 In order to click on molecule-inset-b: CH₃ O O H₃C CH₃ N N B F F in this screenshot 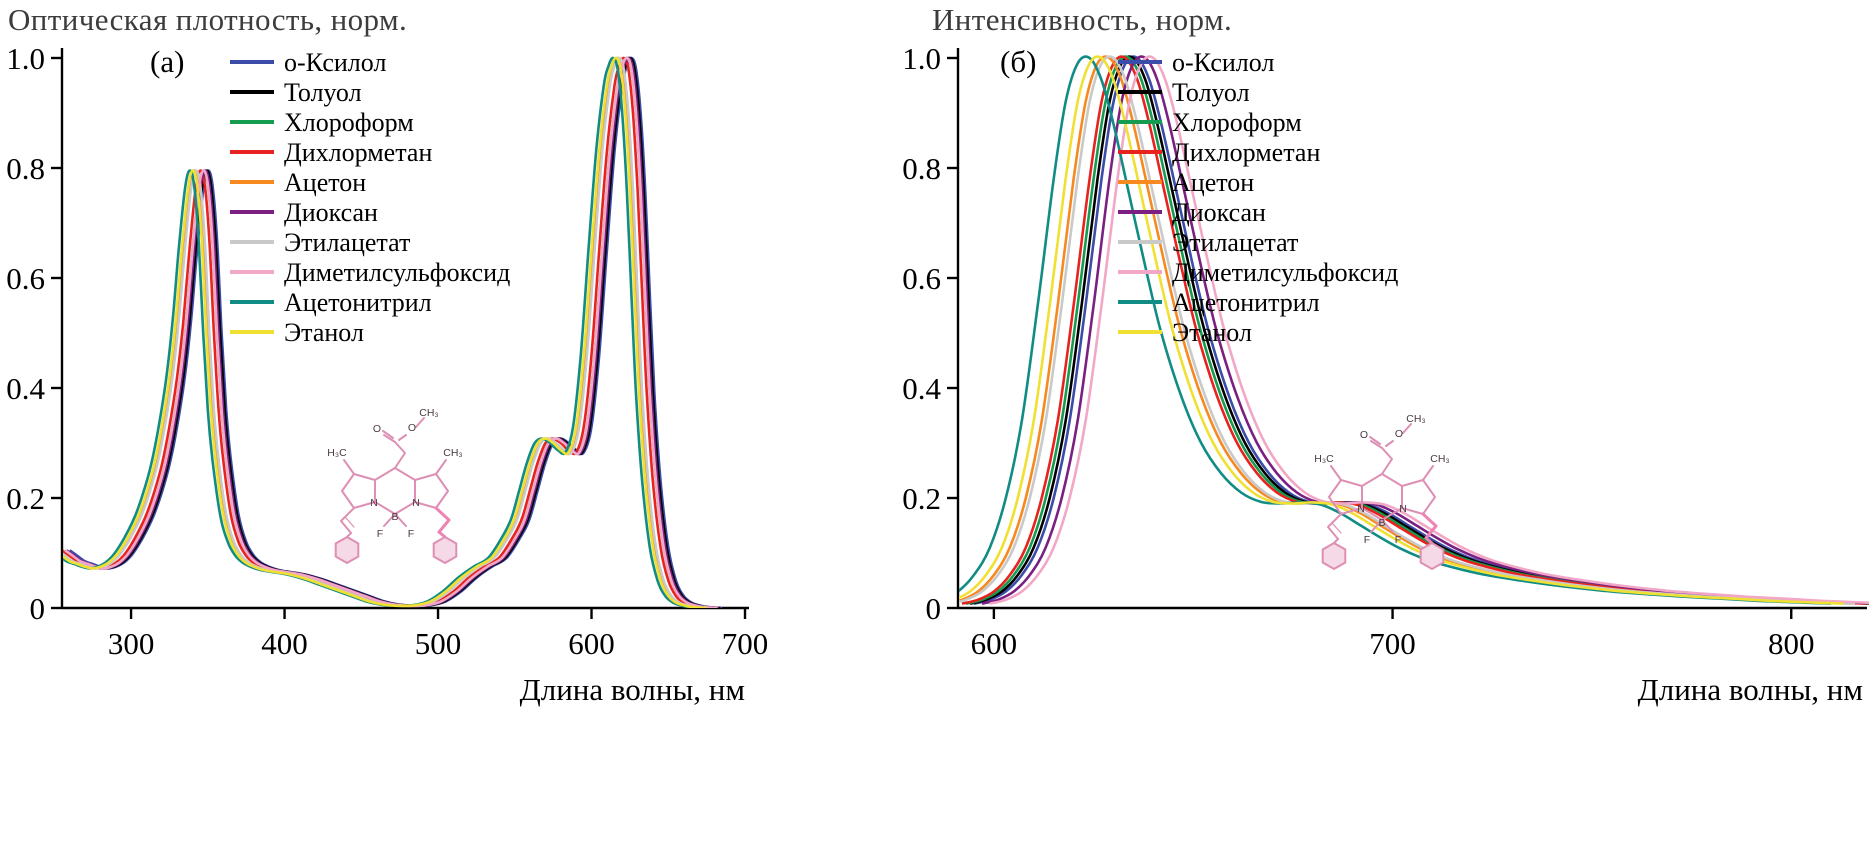, I will do `click(1382, 496)`.